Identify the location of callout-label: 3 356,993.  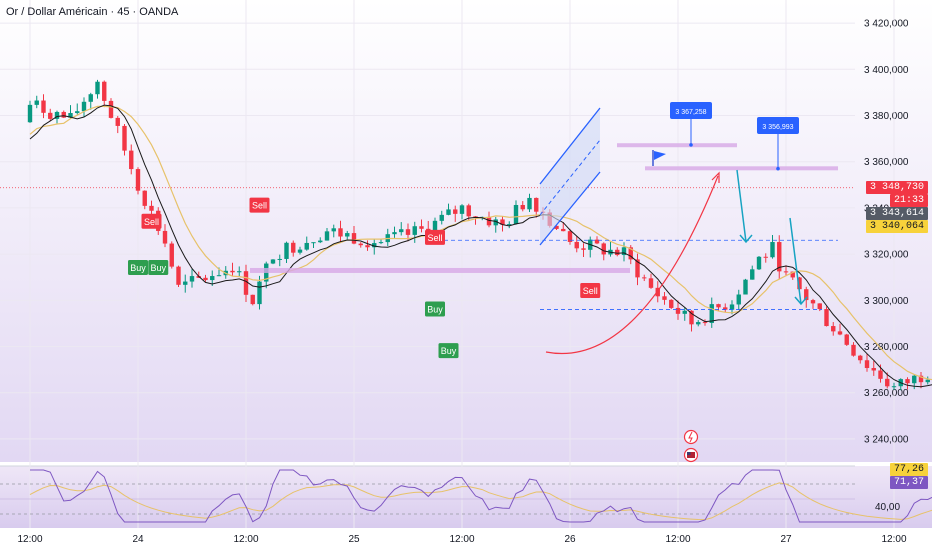
(777, 127).